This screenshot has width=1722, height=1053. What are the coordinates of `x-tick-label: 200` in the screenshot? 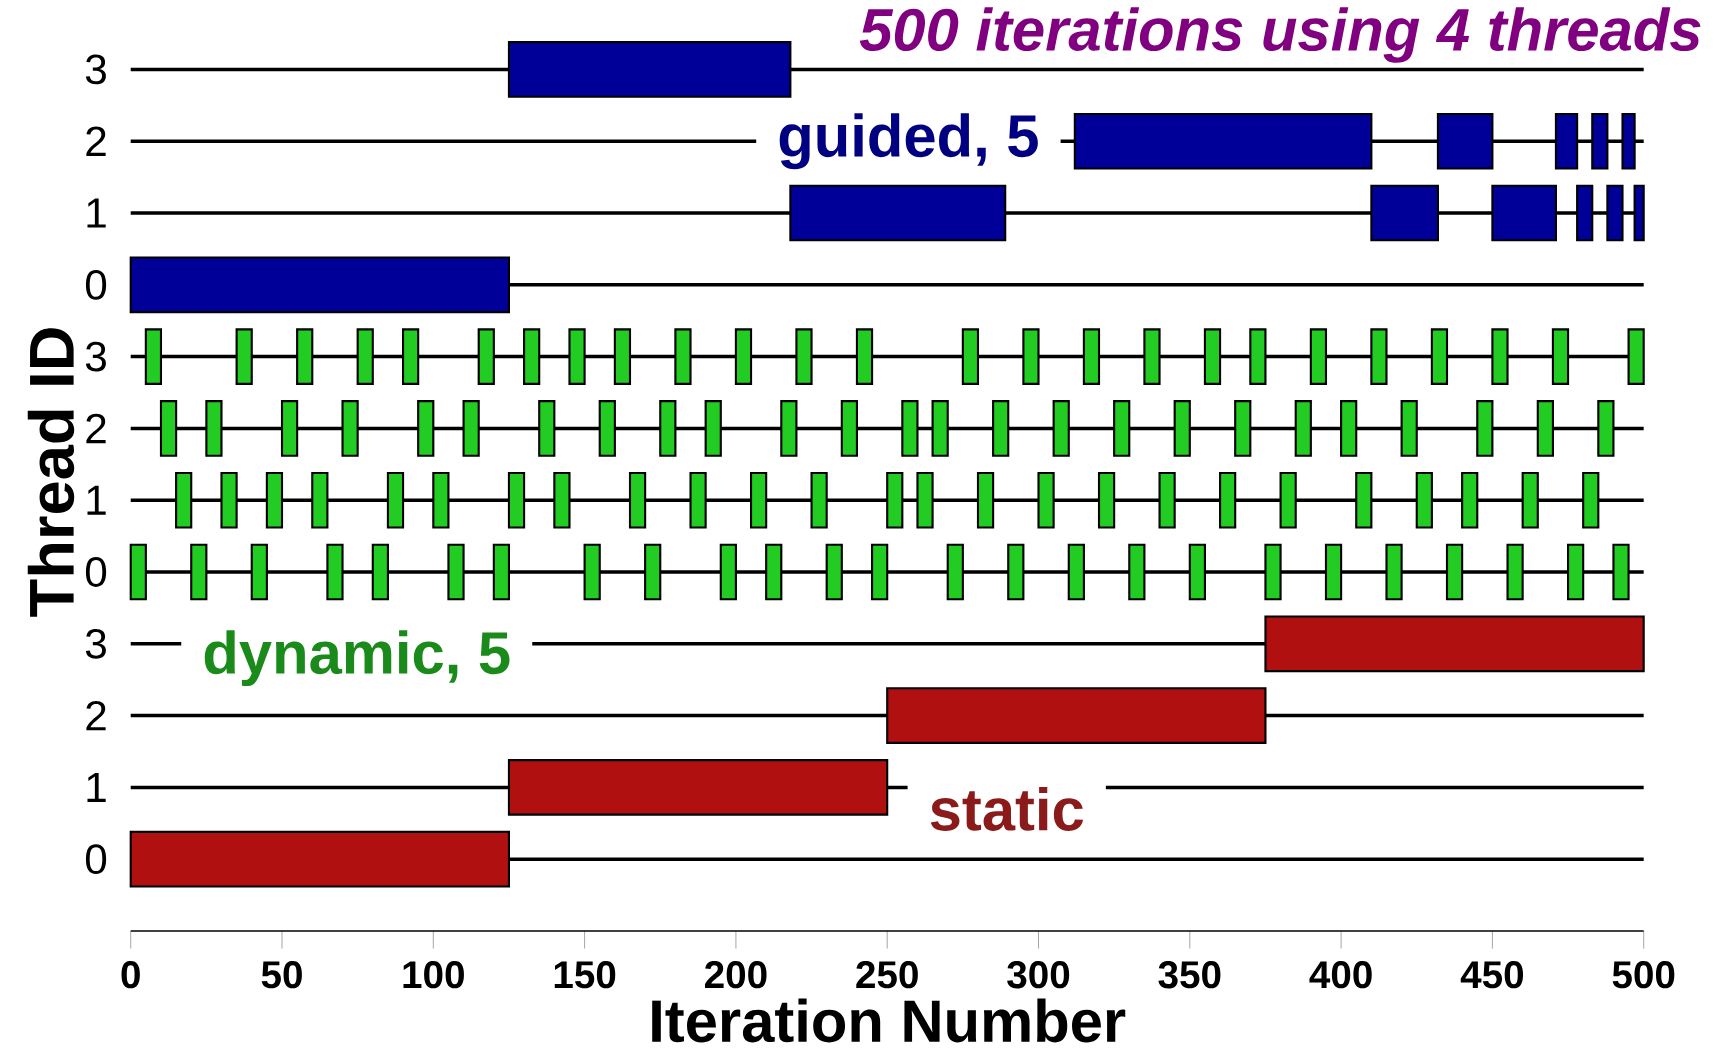 It's located at (735, 975).